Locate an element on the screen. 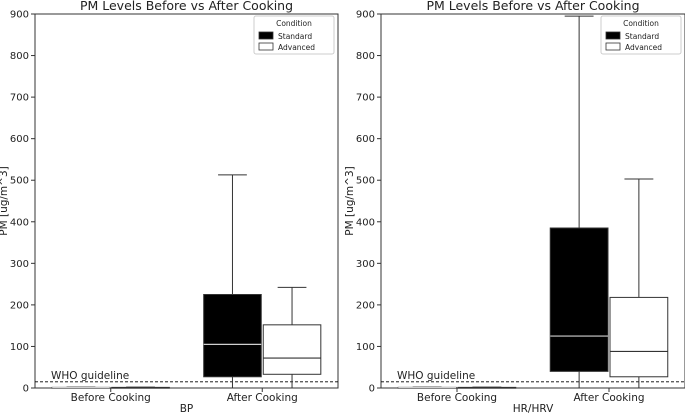 The width and height of the screenshot is (685, 414). x-axis-label: BP is located at coordinates (187, 408).